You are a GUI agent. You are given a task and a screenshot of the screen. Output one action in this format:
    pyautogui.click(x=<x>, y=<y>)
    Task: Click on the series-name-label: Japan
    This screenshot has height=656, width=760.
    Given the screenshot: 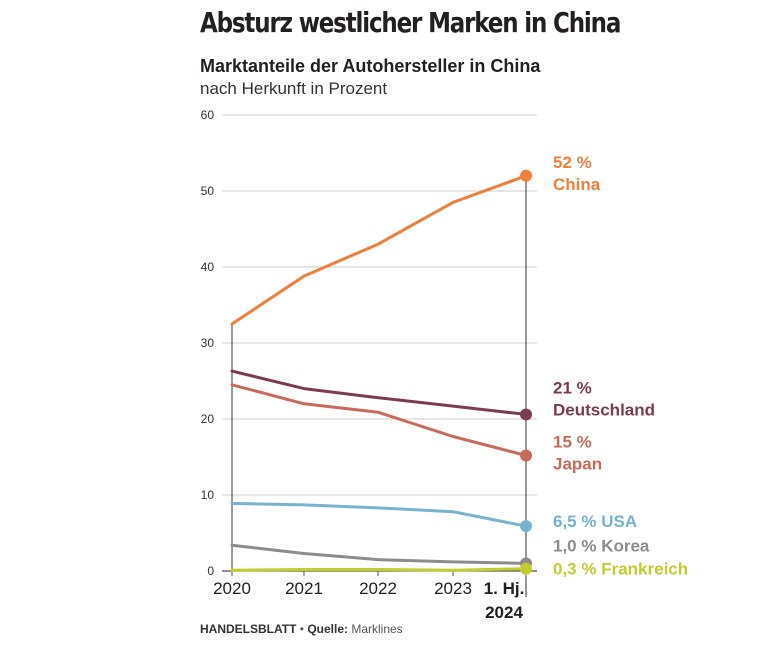 What is the action you would take?
    pyautogui.click(x=577, y=463)
    